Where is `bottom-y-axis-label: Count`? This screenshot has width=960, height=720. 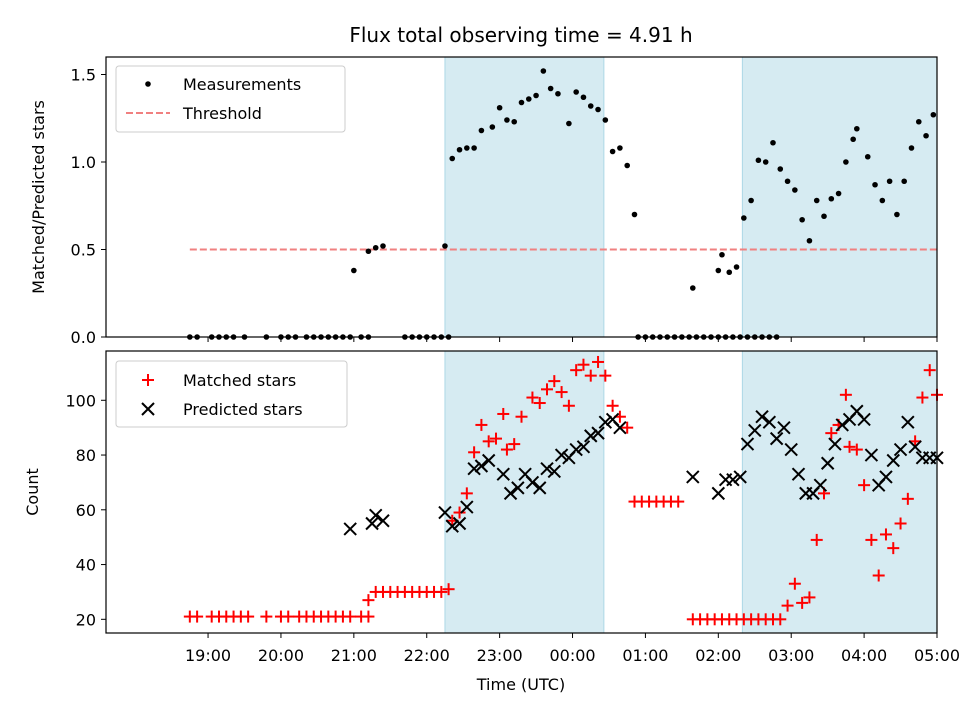 bottom-y-axis-label: Count is located at coordinates (32, 492).